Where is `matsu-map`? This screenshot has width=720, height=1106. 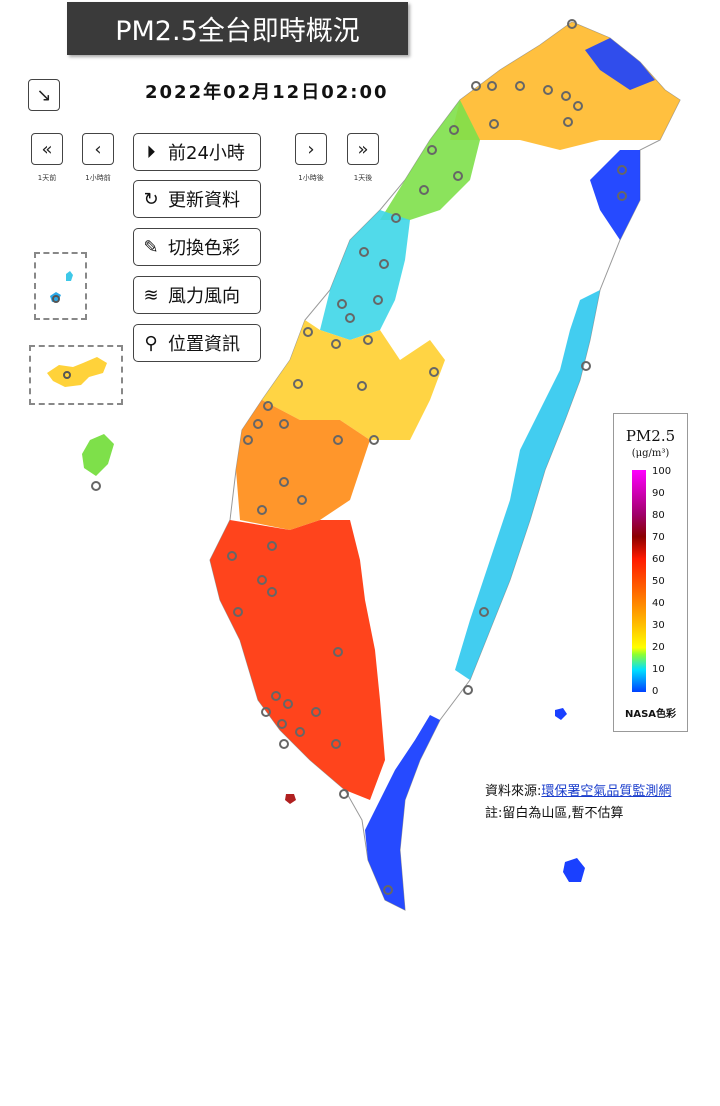
matsu-map is located at coordinates (61, 287).